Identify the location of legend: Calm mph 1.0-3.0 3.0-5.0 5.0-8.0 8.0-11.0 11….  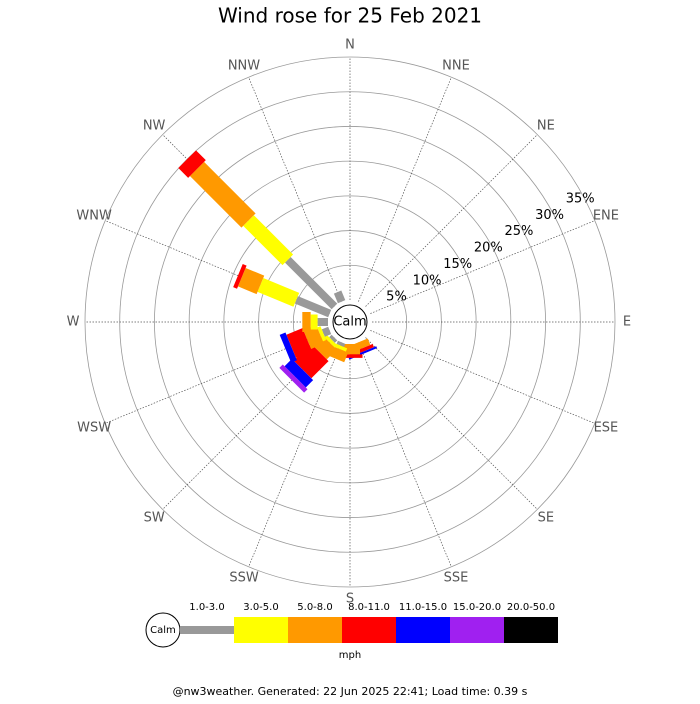
(351, 631).